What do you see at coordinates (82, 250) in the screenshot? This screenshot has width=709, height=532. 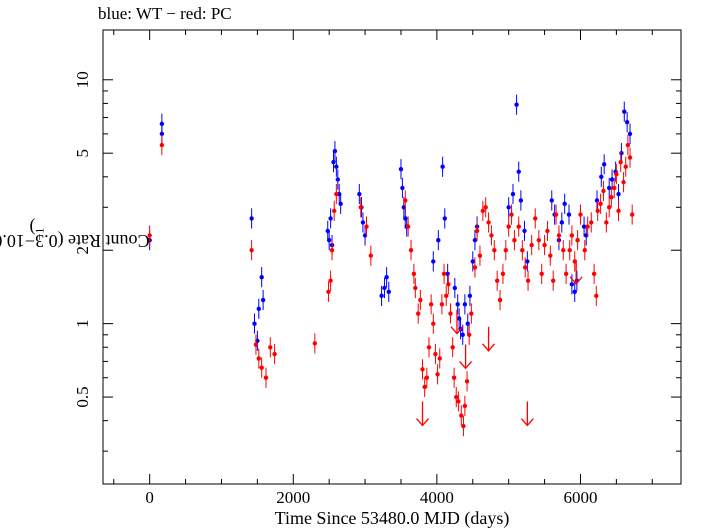 I see `y-tick-label: 2` at bounding box center [82, 250].